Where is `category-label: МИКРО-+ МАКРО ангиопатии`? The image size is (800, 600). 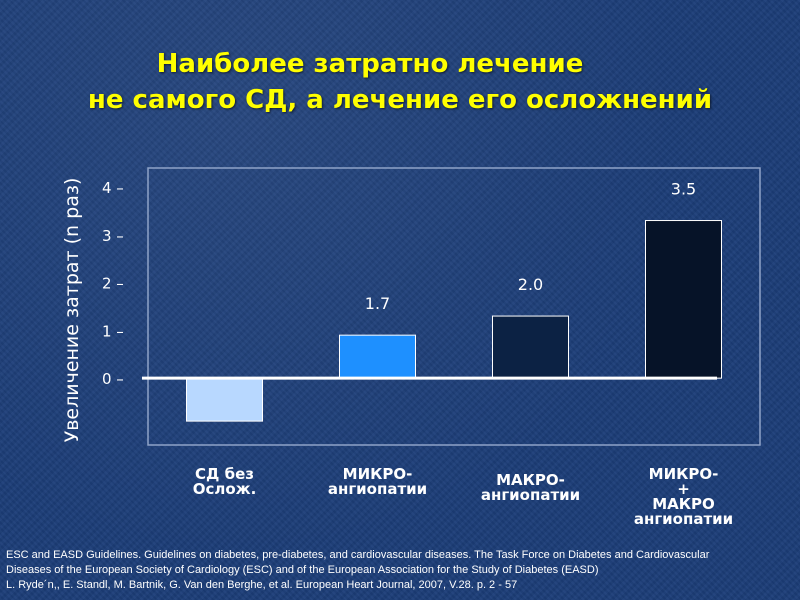
category-label: МИКРО-+ МАКРО ангиопатии is located at coordinates (683, 496).